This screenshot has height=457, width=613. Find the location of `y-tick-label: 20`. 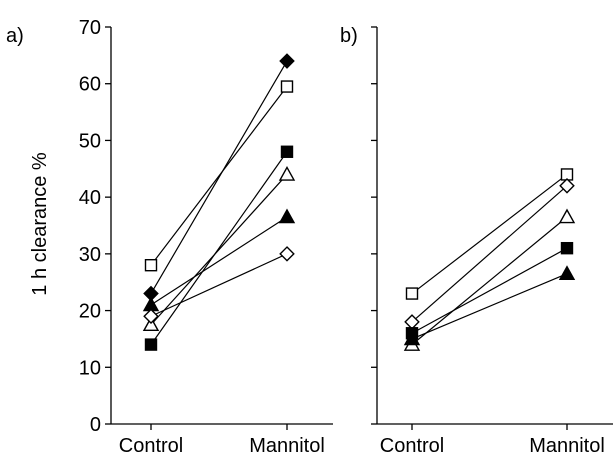

y-tick-label: 20 is located at coordinates (90, 312).